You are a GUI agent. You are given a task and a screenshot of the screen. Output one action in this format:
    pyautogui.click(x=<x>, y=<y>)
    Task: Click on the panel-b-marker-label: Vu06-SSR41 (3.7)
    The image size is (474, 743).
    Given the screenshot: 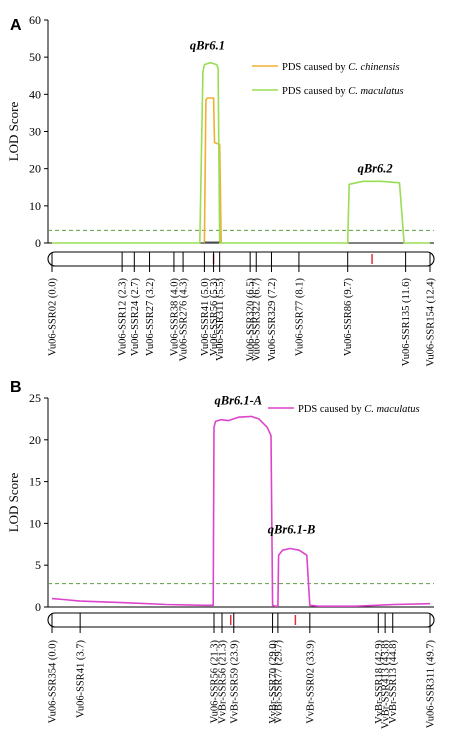 What is the action you would take?
    pyautogui.click(x=81, y=678)
    